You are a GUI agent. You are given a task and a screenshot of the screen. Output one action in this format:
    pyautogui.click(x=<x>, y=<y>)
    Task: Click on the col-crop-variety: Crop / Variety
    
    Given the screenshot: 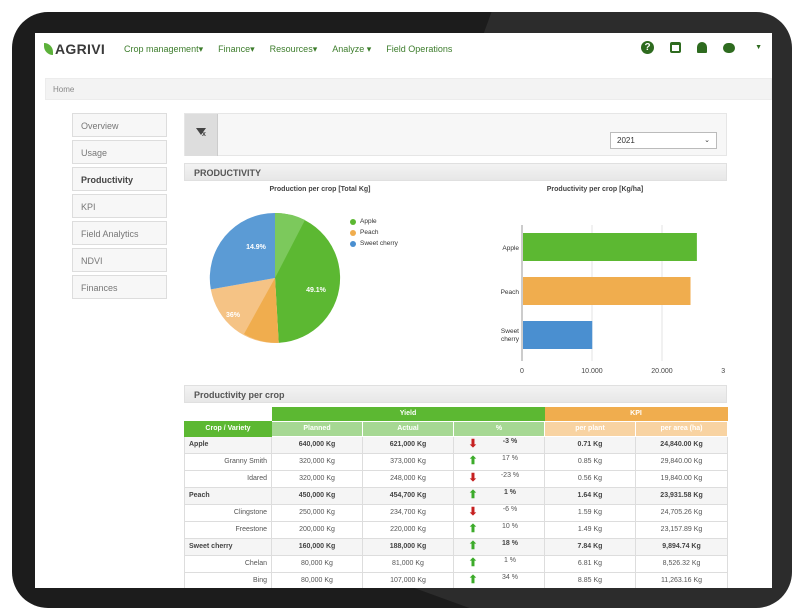 What is the action you would take?
    pyautogui.click(x=228, y=428)
    